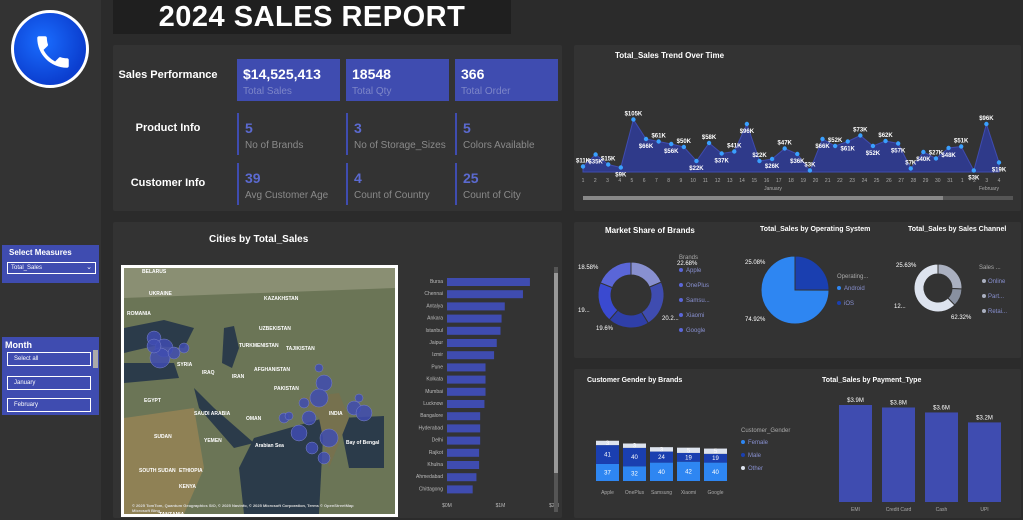  Describe the element at coordinates (431, 489) in the screenshot. I see `city-label: Chittagong` at that location.